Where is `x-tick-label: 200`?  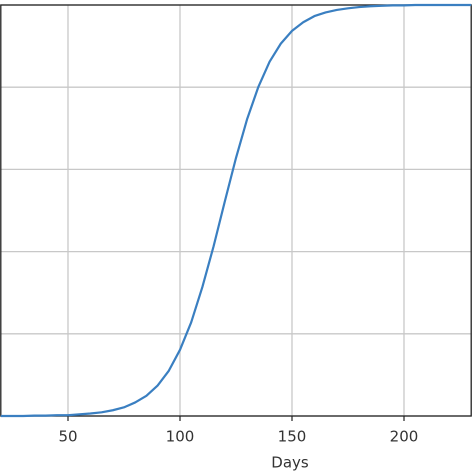
x-tick-label: 200 is located at coordinates (404, 437).